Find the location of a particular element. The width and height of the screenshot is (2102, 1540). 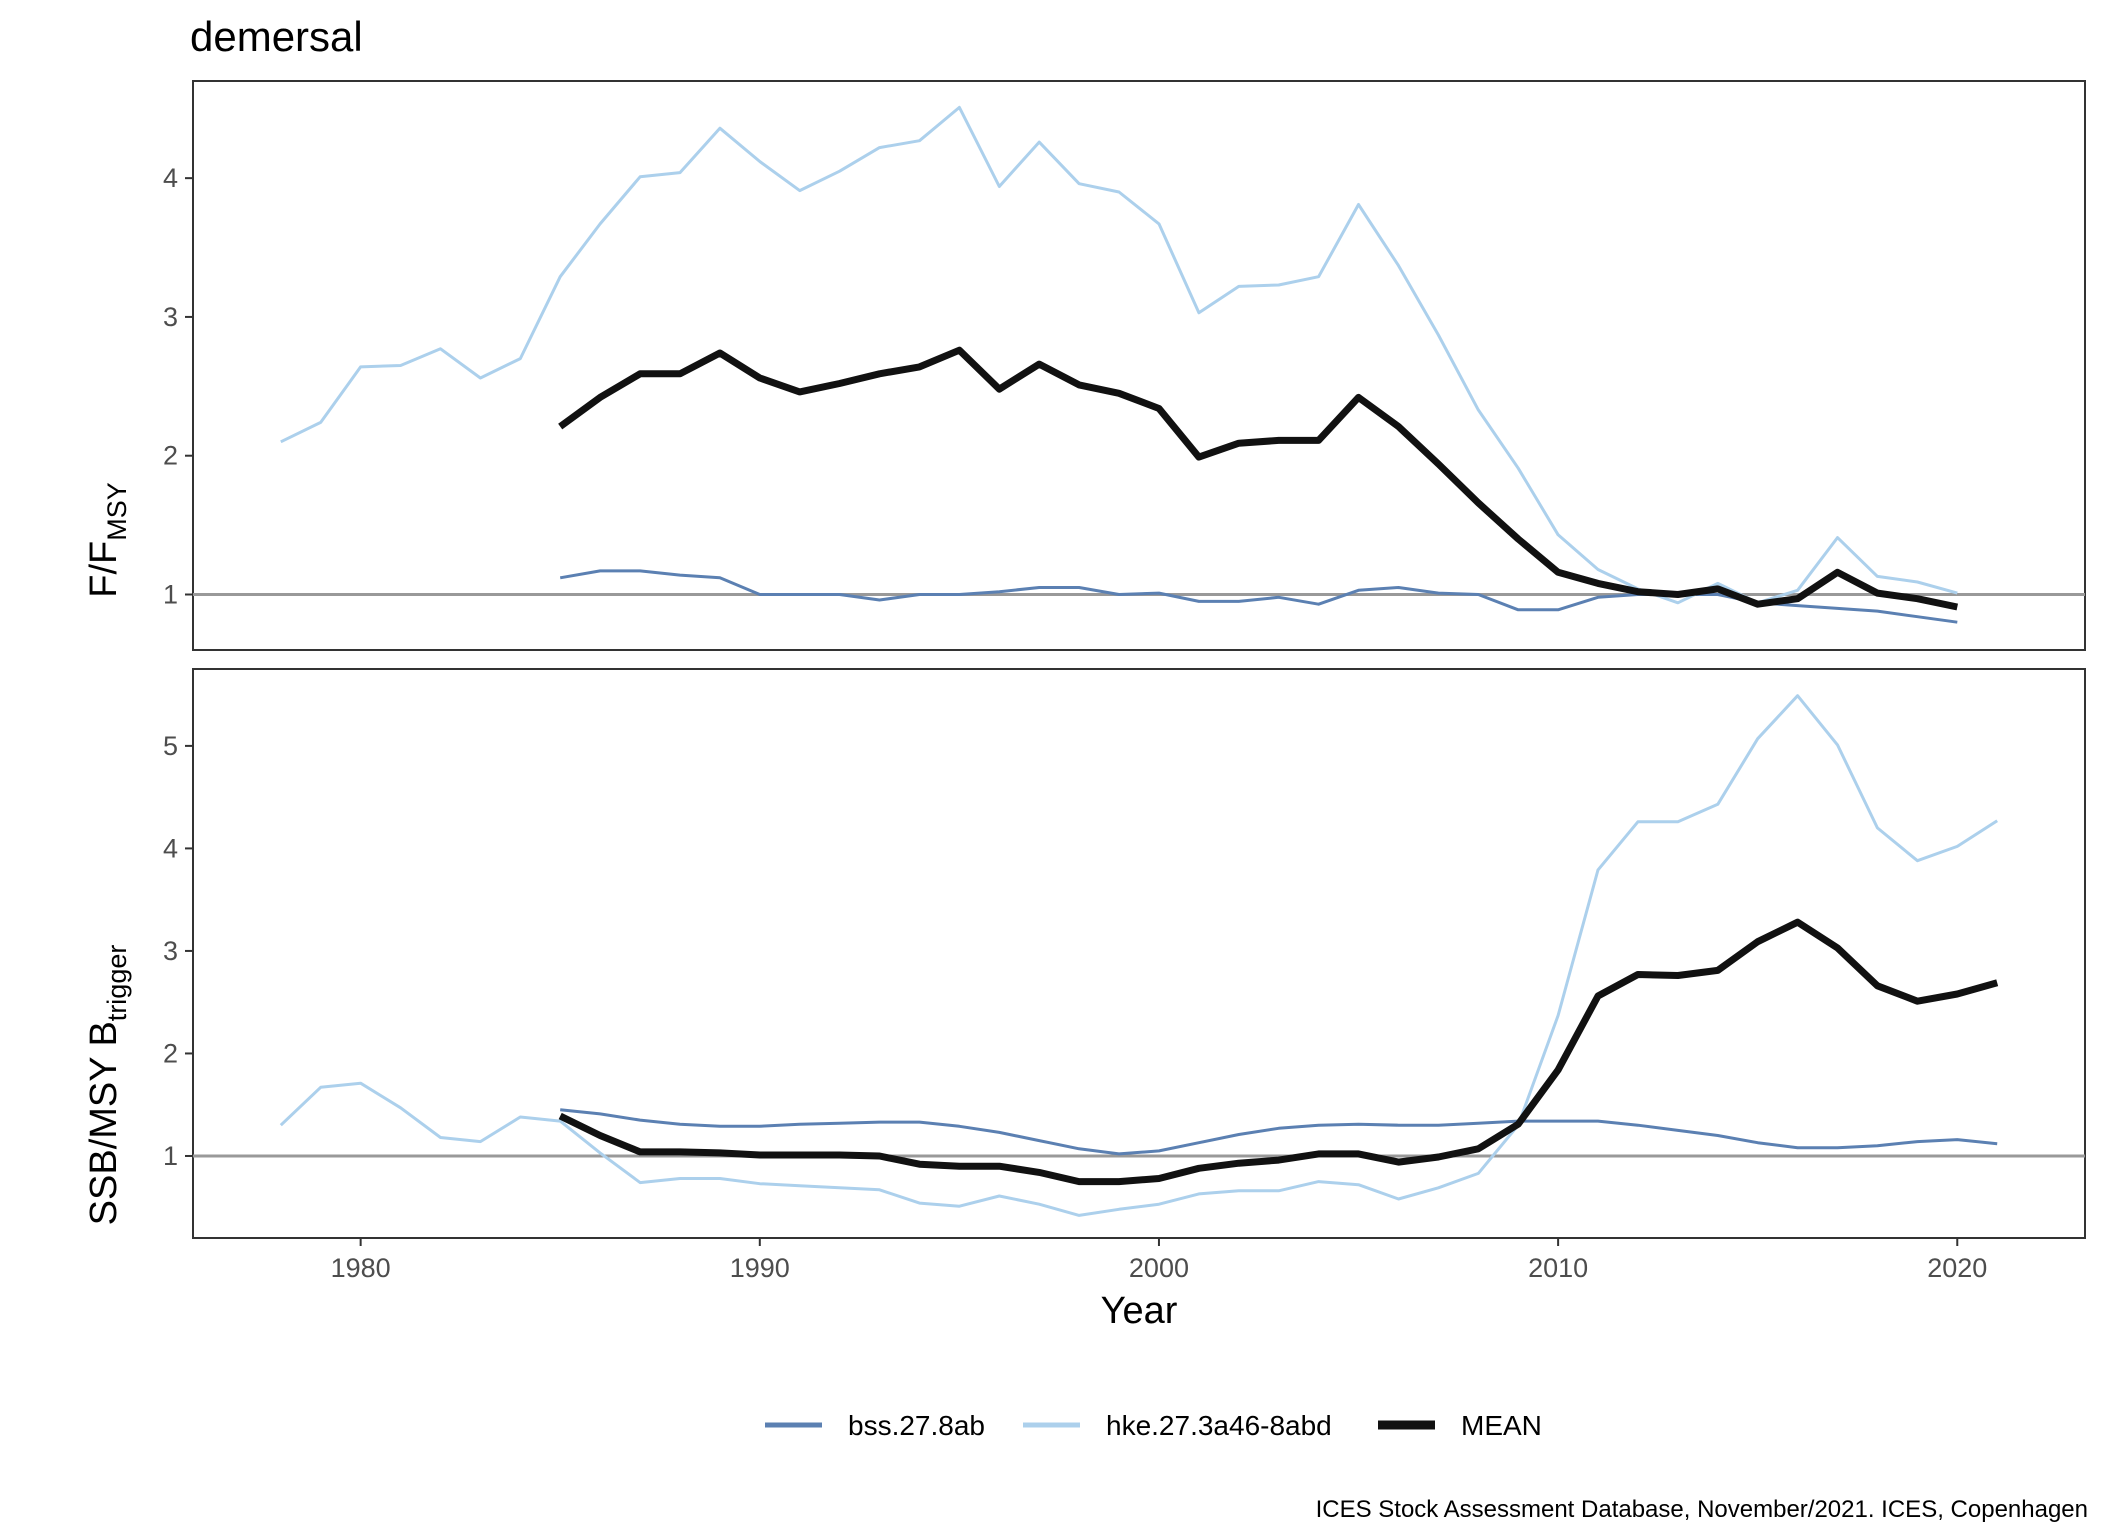

x-tick-label: 2000 is located at coordinates (1159, 1268).